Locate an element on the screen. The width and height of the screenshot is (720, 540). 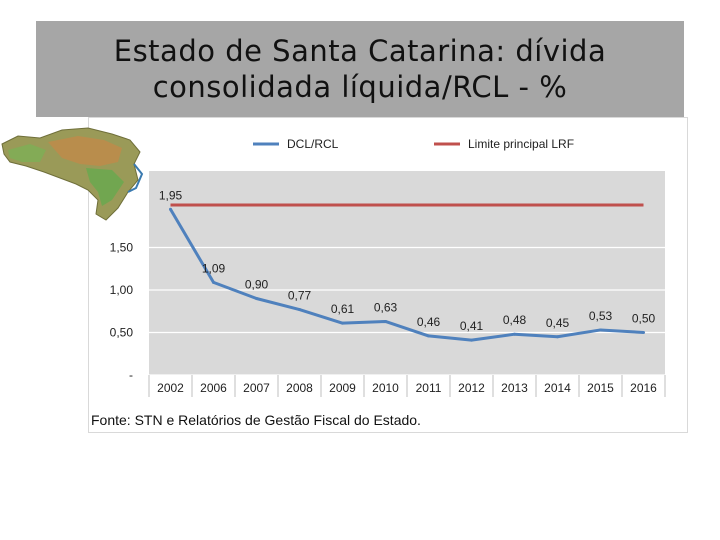
x-tick-label: 2014 is located at coordinates (557, 388).